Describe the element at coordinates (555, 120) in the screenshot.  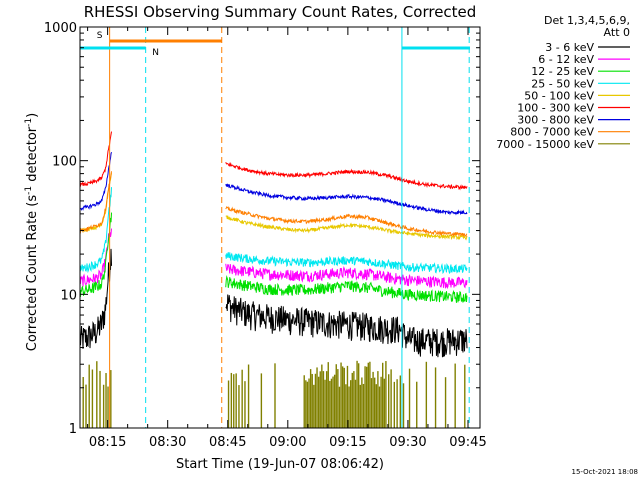
I see `legend-entry-label: 300 - 800 keV` at that location.